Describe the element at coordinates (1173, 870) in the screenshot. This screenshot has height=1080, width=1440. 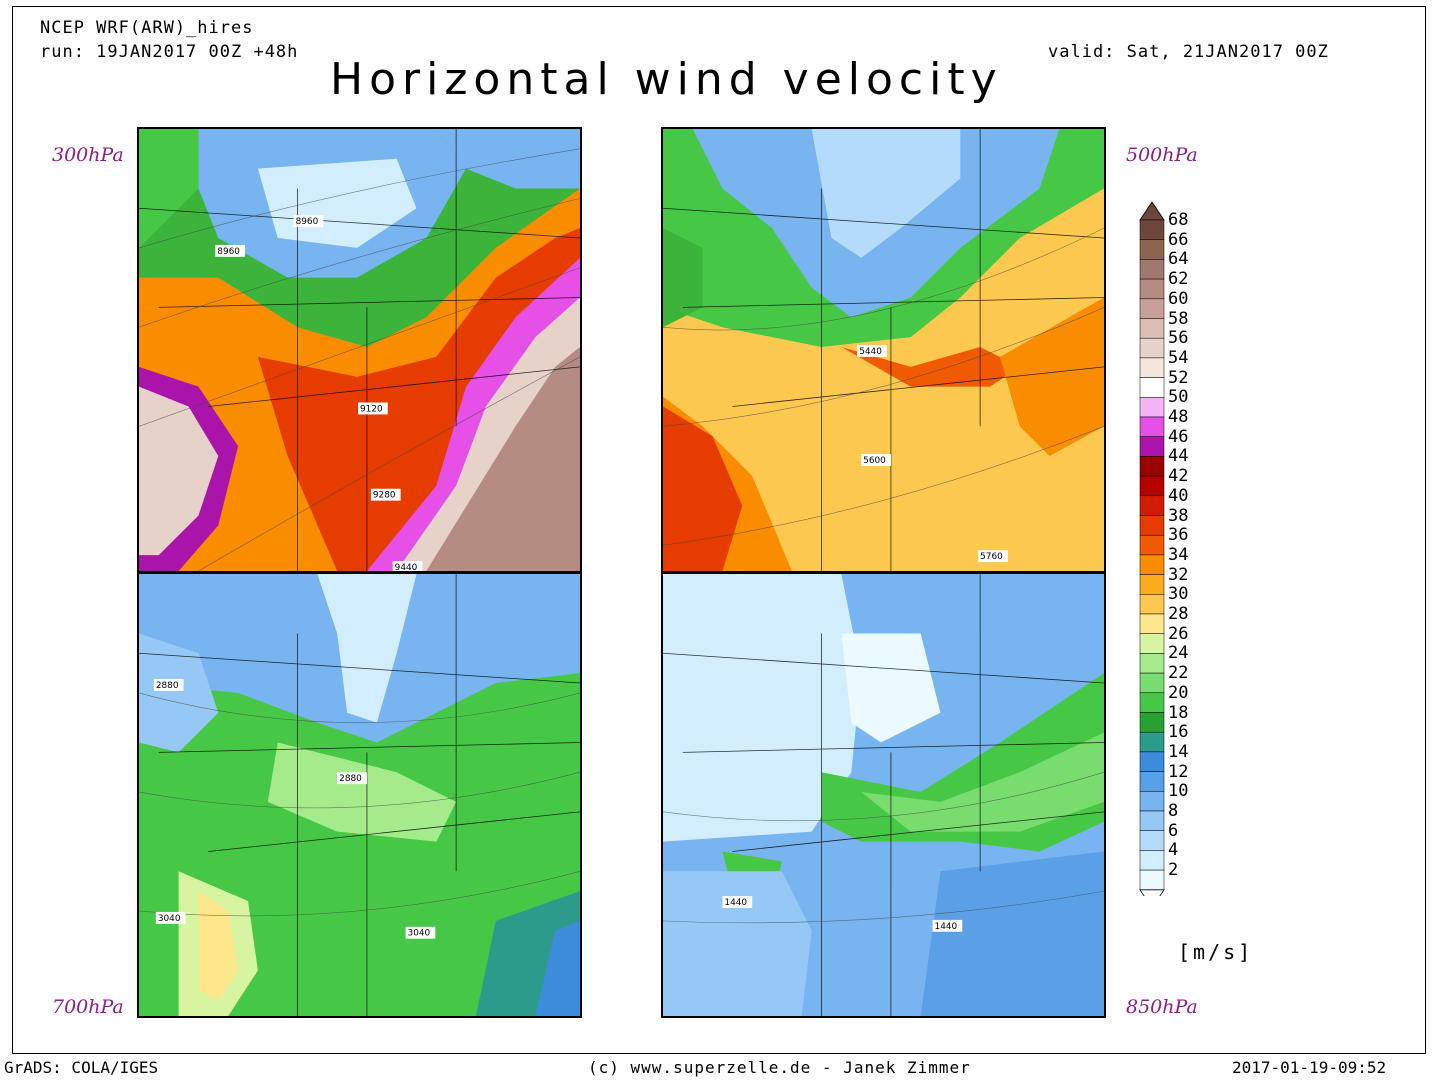
I see `colorbar-tick-label: 2` at that location.